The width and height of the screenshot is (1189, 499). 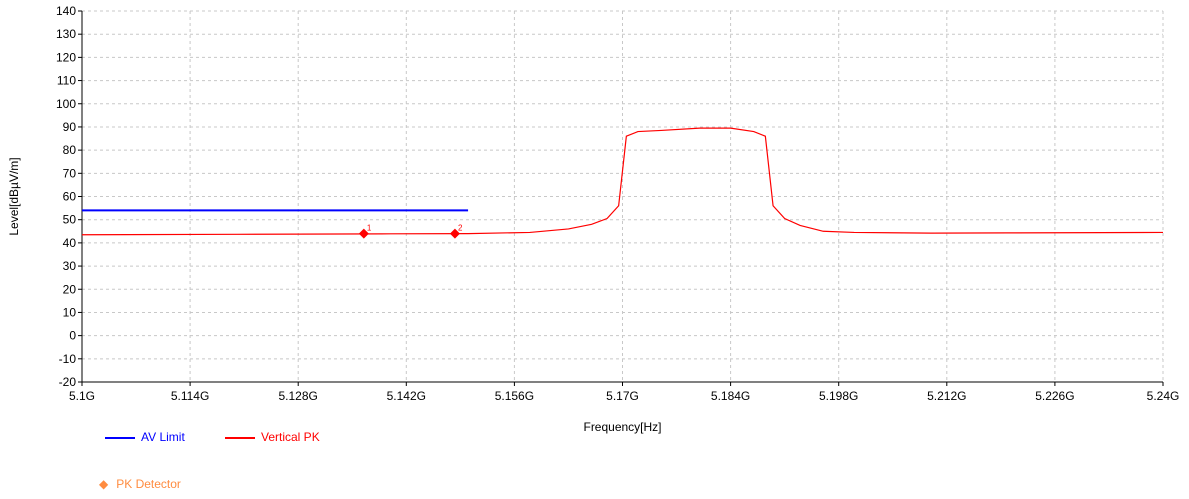 I want to click on y-tick-label: 40, so click(x=70, y=243).